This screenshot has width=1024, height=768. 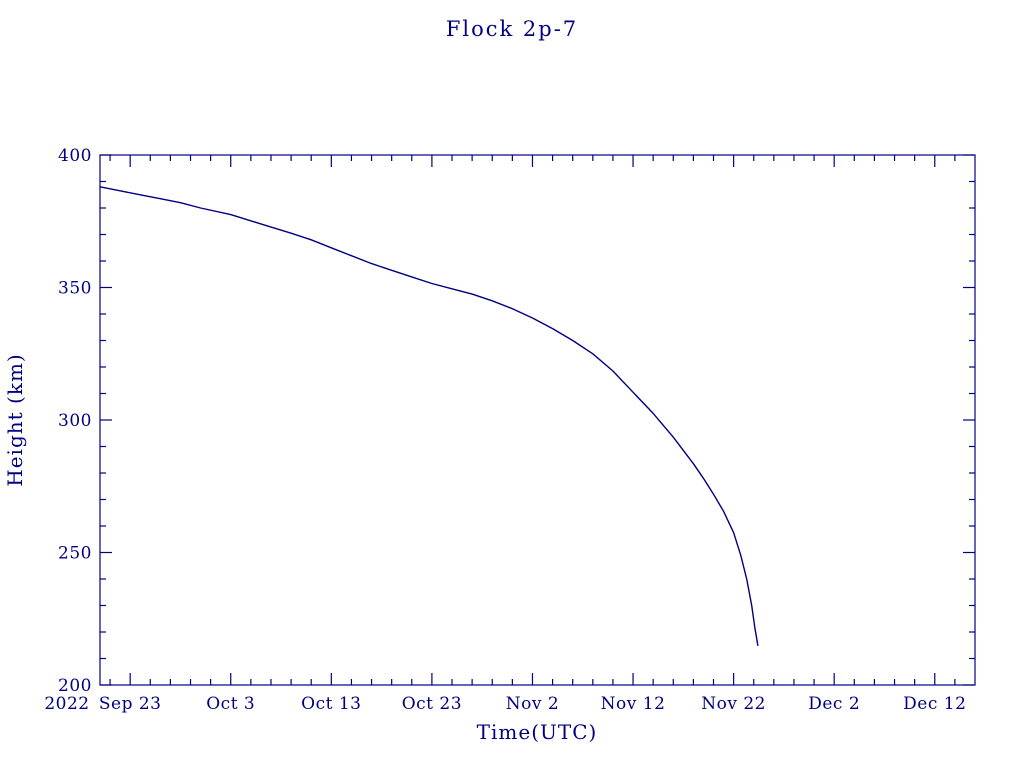 What do you see at coordinates (331, 704) in the screenshot?
I see `x-tick-label: Oct 13` at bounding box center [331, 704].